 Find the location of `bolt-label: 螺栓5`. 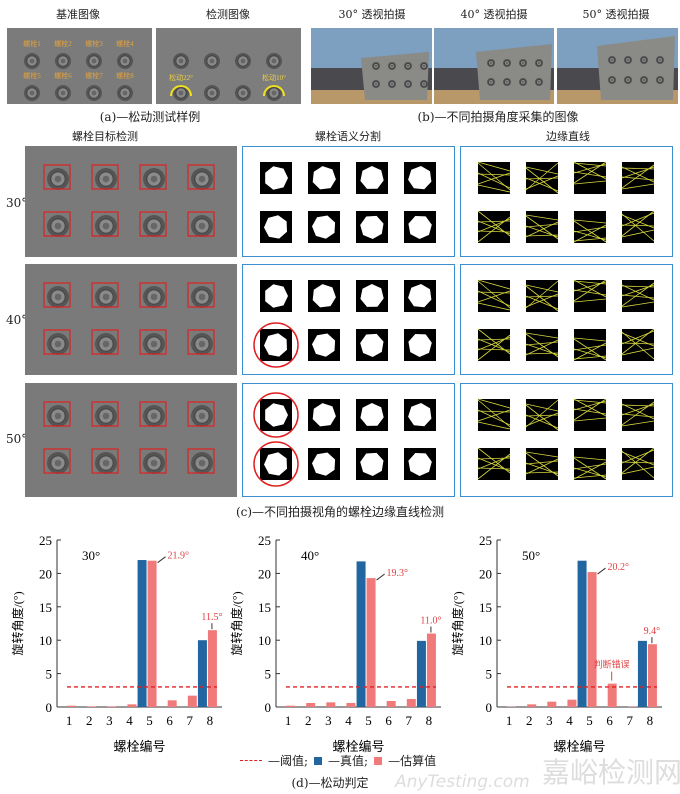

bolt-label: 螺栓5 is located at coordinates (32, 75).